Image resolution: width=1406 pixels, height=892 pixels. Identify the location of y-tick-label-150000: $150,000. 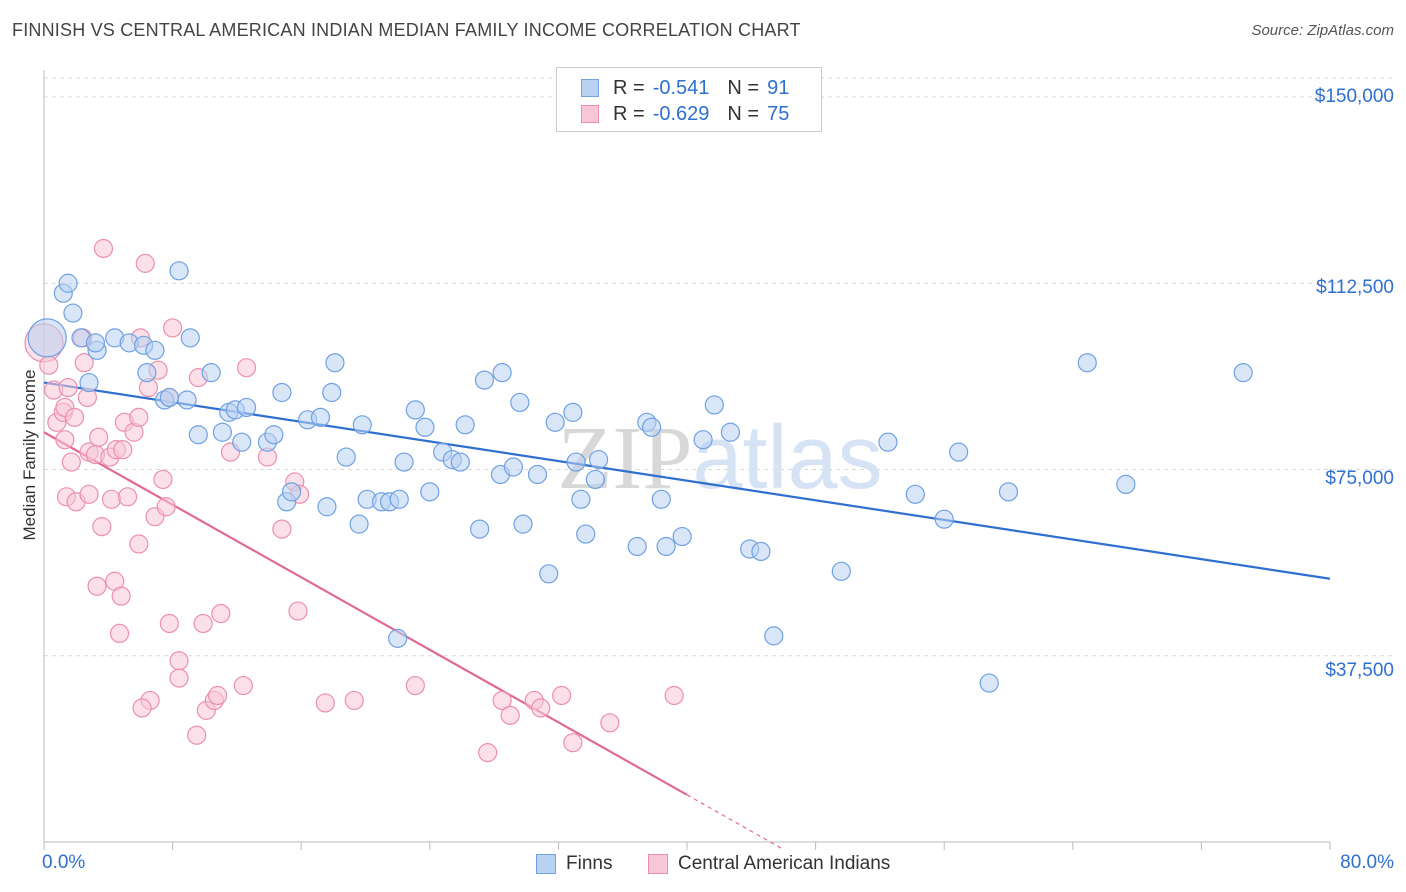
(1354, 96).